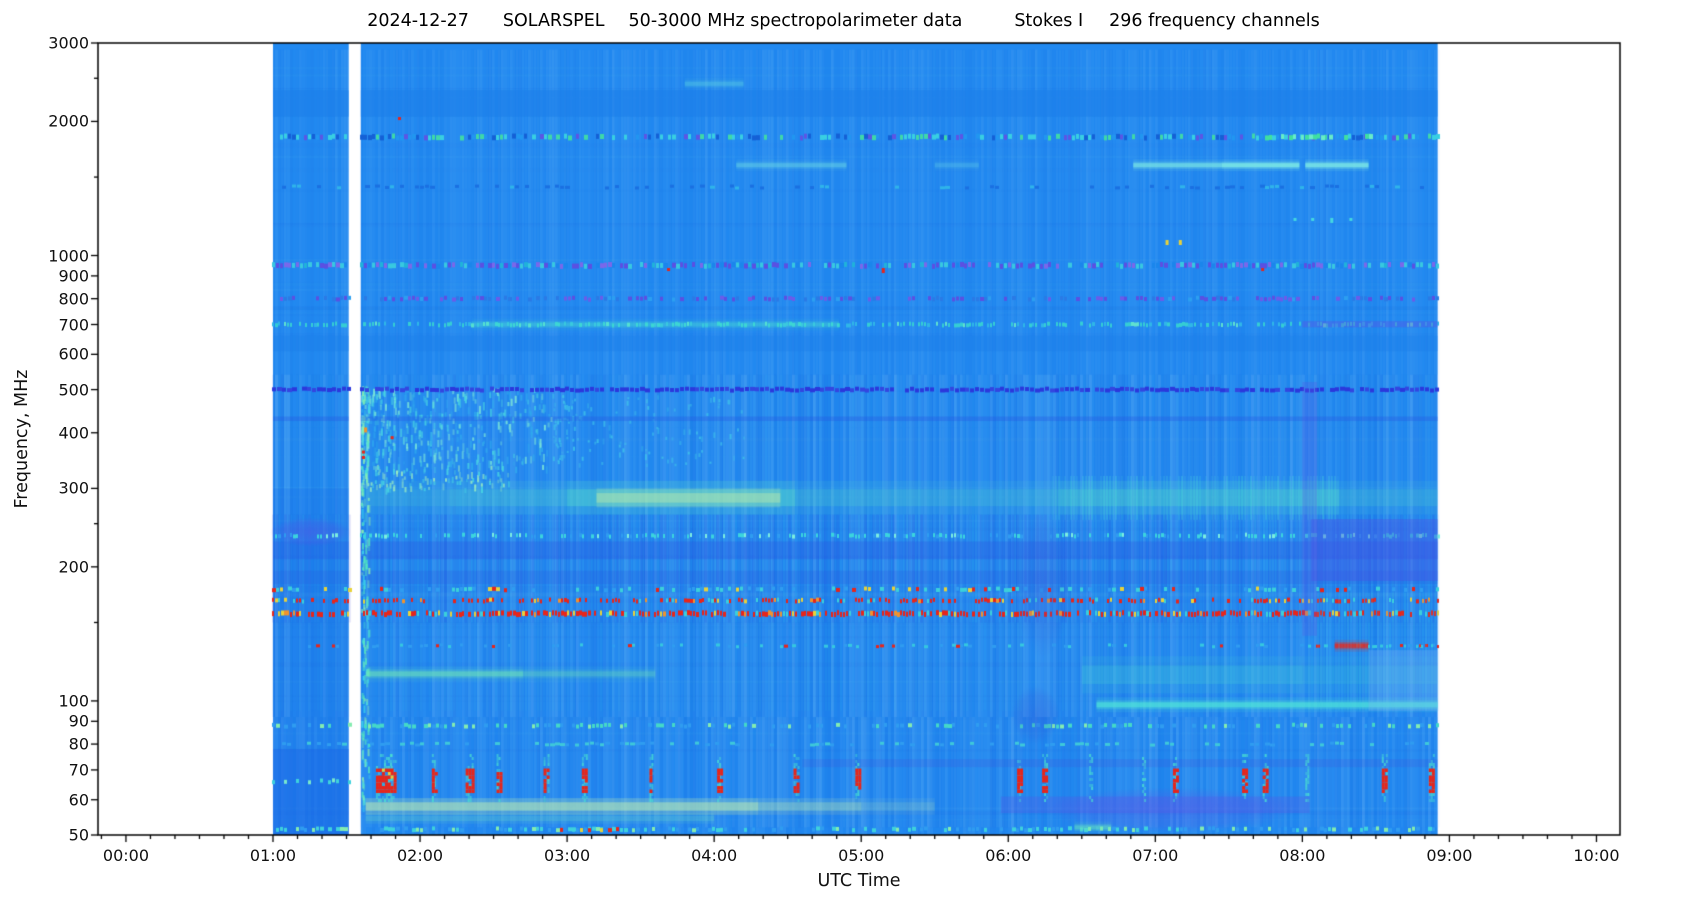 Image resolution: width=1687 pixels, height=906 pixels. Describe the element at coordinates (78, 744) in the screenshot. I see `y-tick-label: 80` at that location.